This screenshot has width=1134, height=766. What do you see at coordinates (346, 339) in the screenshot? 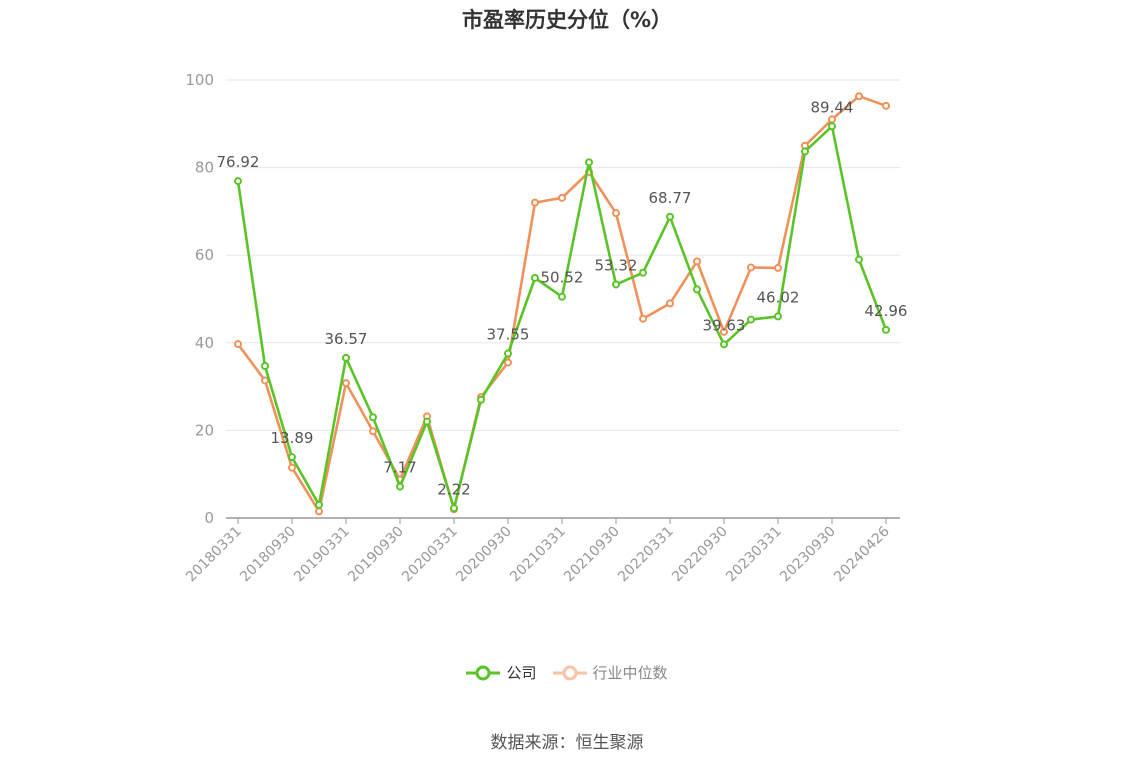
I see `data-label: 36.57` at bounding box center [346, 339].